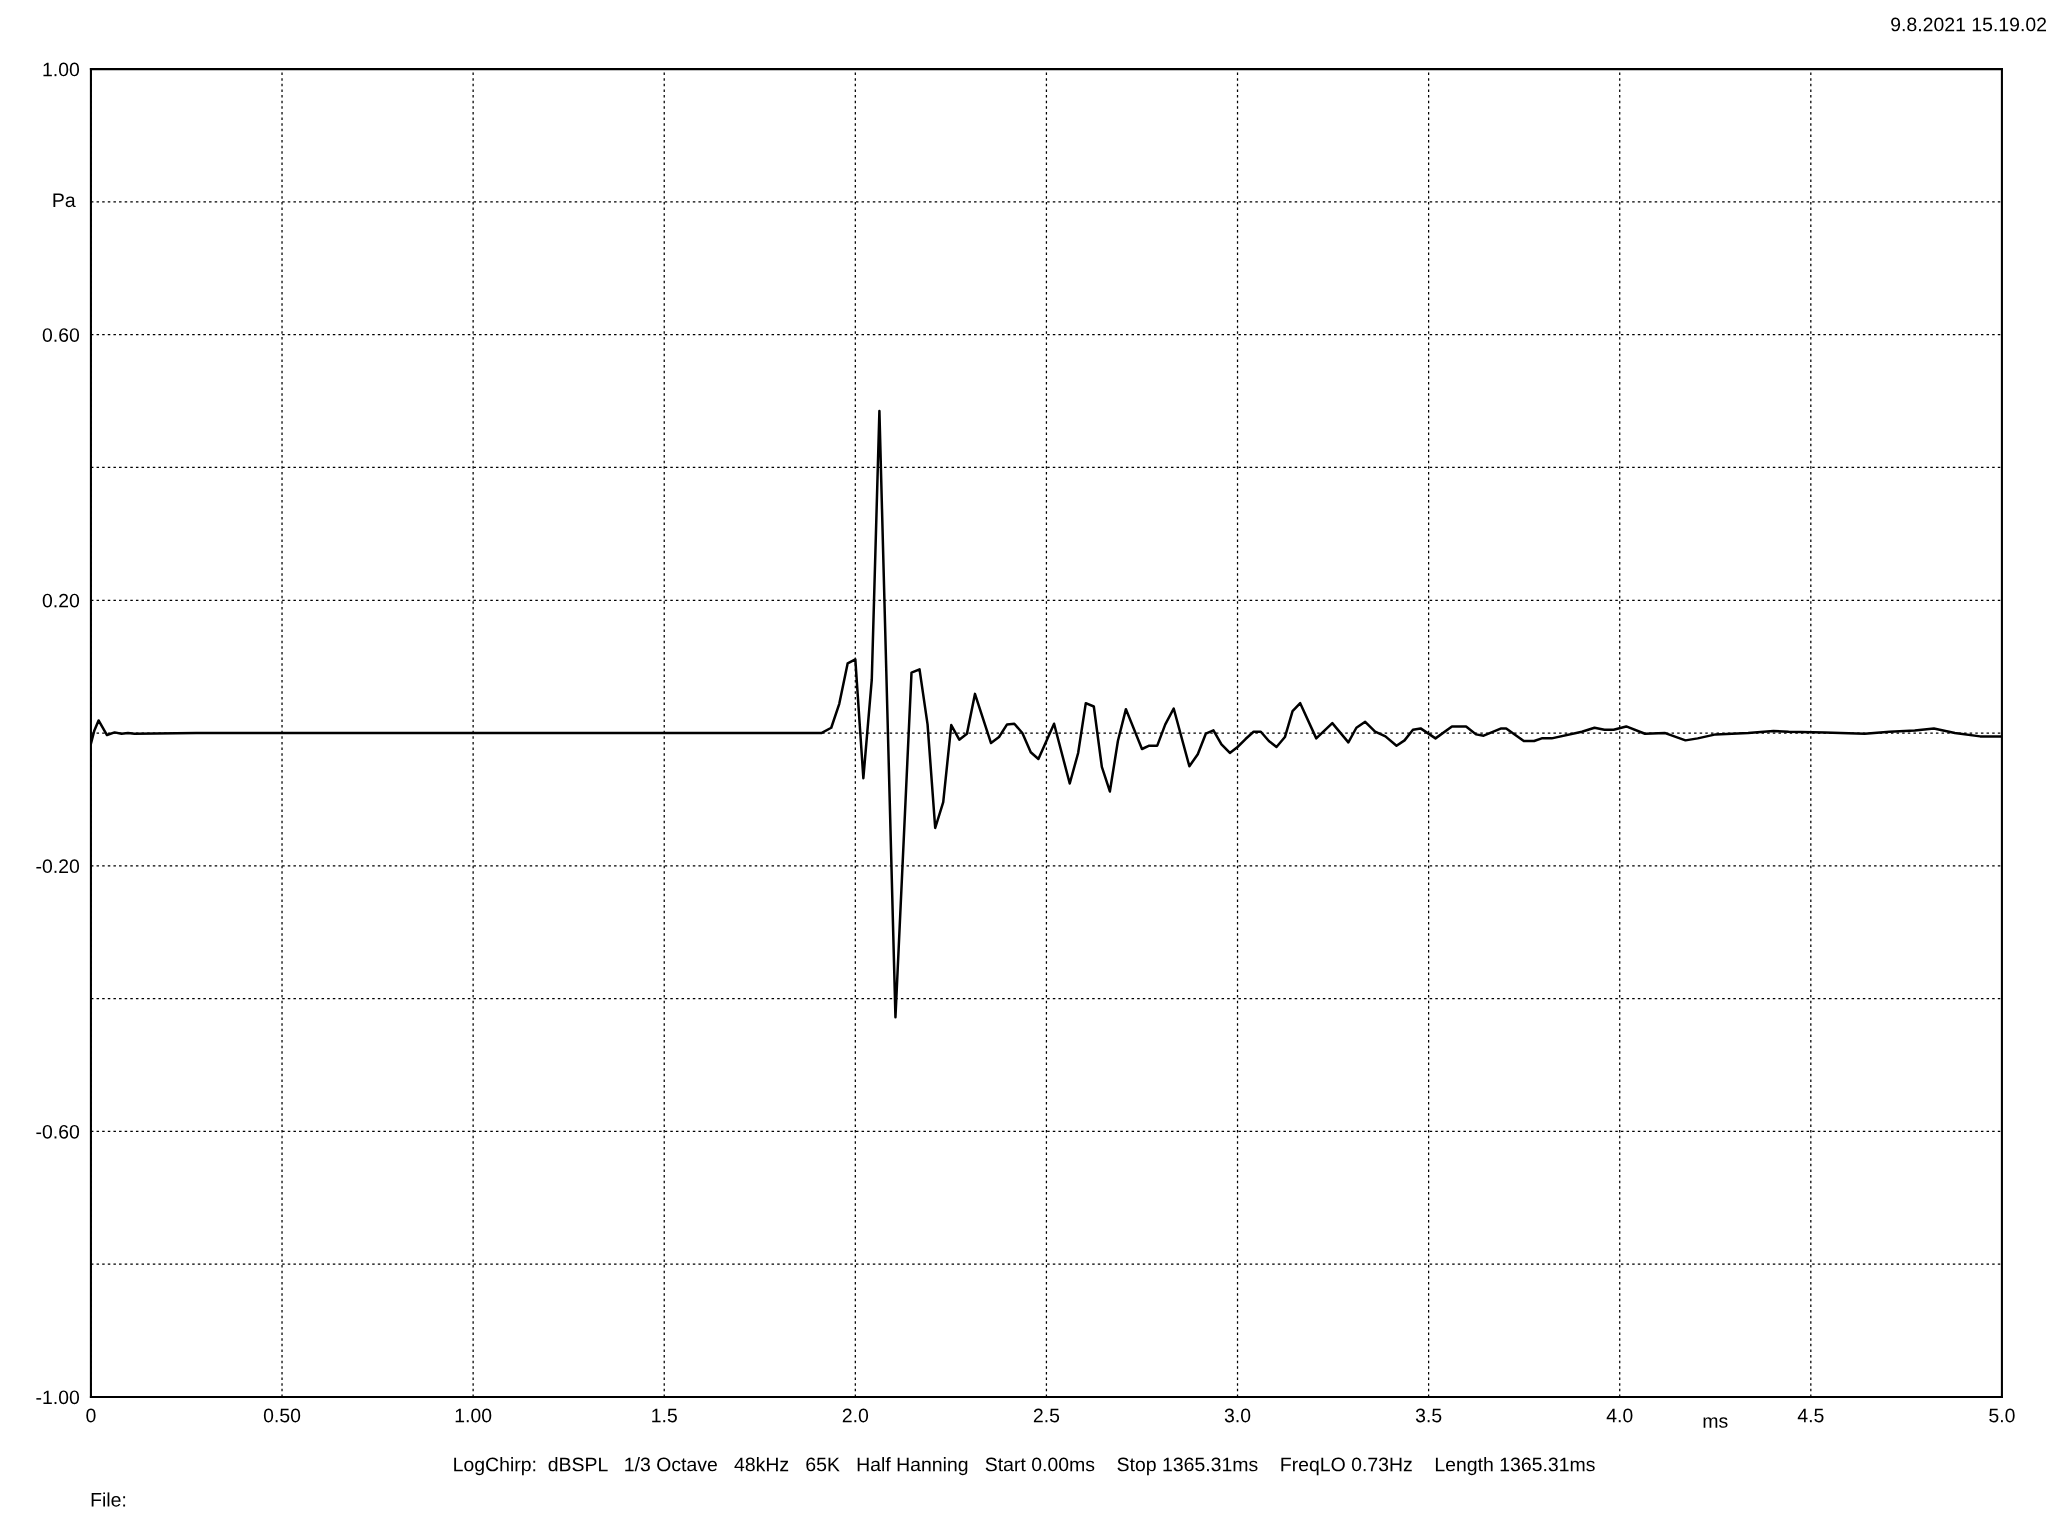 The width and height of the screenshot is (2048, 1536). What do you see at coordinates (91, 1415) in the screenshot?
I see `x-tick-label: 0` at bounding box center [91, 1415].